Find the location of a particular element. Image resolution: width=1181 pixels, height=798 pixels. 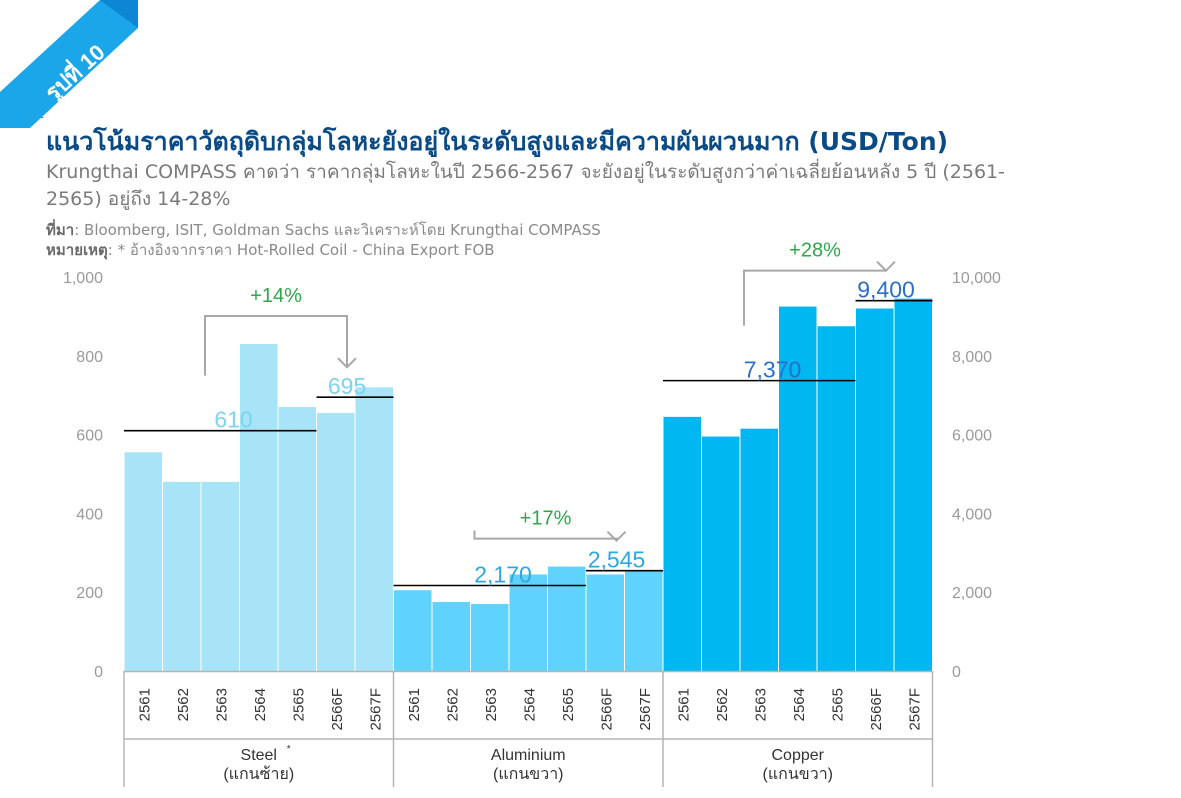

right-axis-tick-label: 0 is located at coordinates (956, 672).